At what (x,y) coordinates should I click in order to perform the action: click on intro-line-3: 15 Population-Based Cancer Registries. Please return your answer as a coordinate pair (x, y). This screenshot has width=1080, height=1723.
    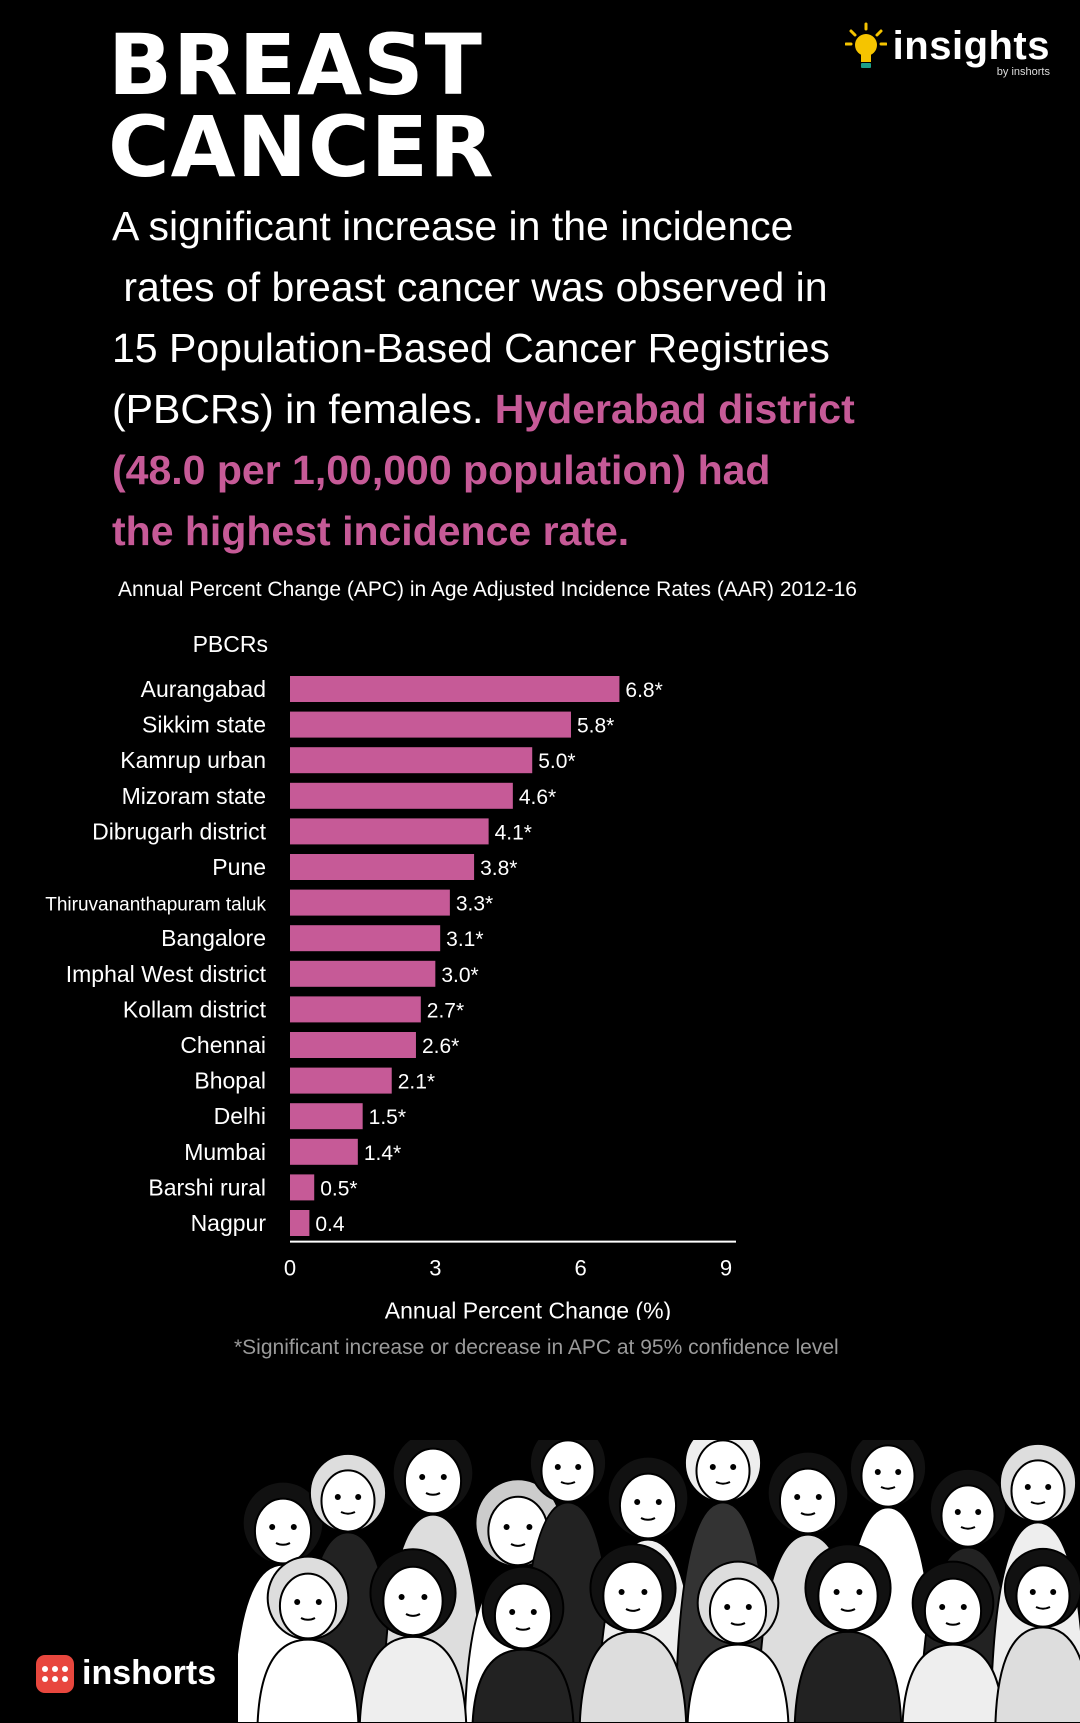
    Looking at the image, I should click on (471, 348).